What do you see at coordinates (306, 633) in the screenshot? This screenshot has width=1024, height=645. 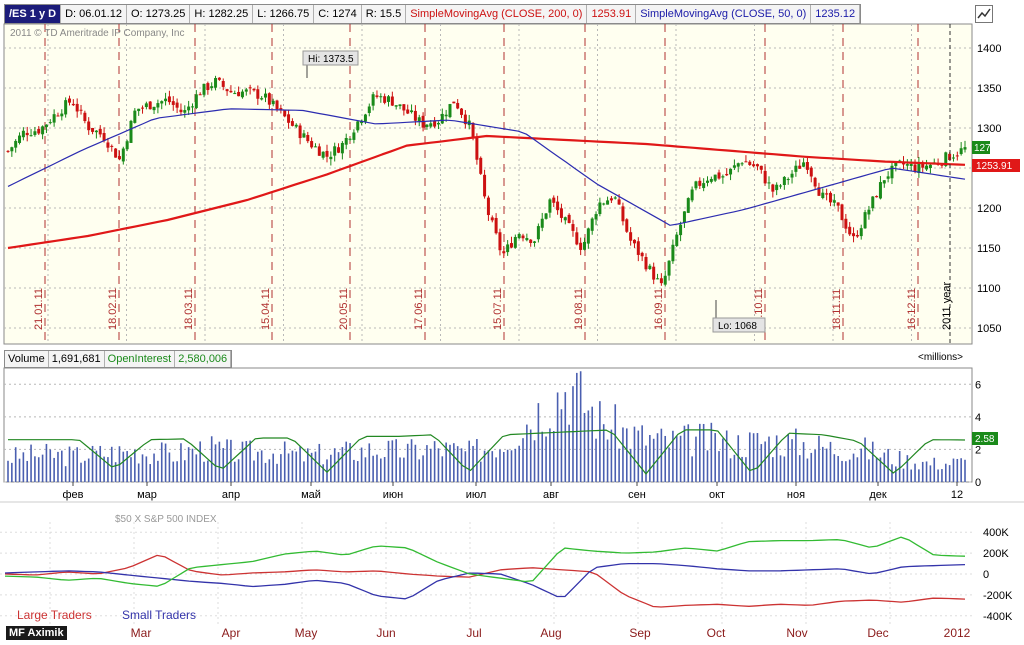 I see `cot-month-label: May` at bounding box center [306, 633].